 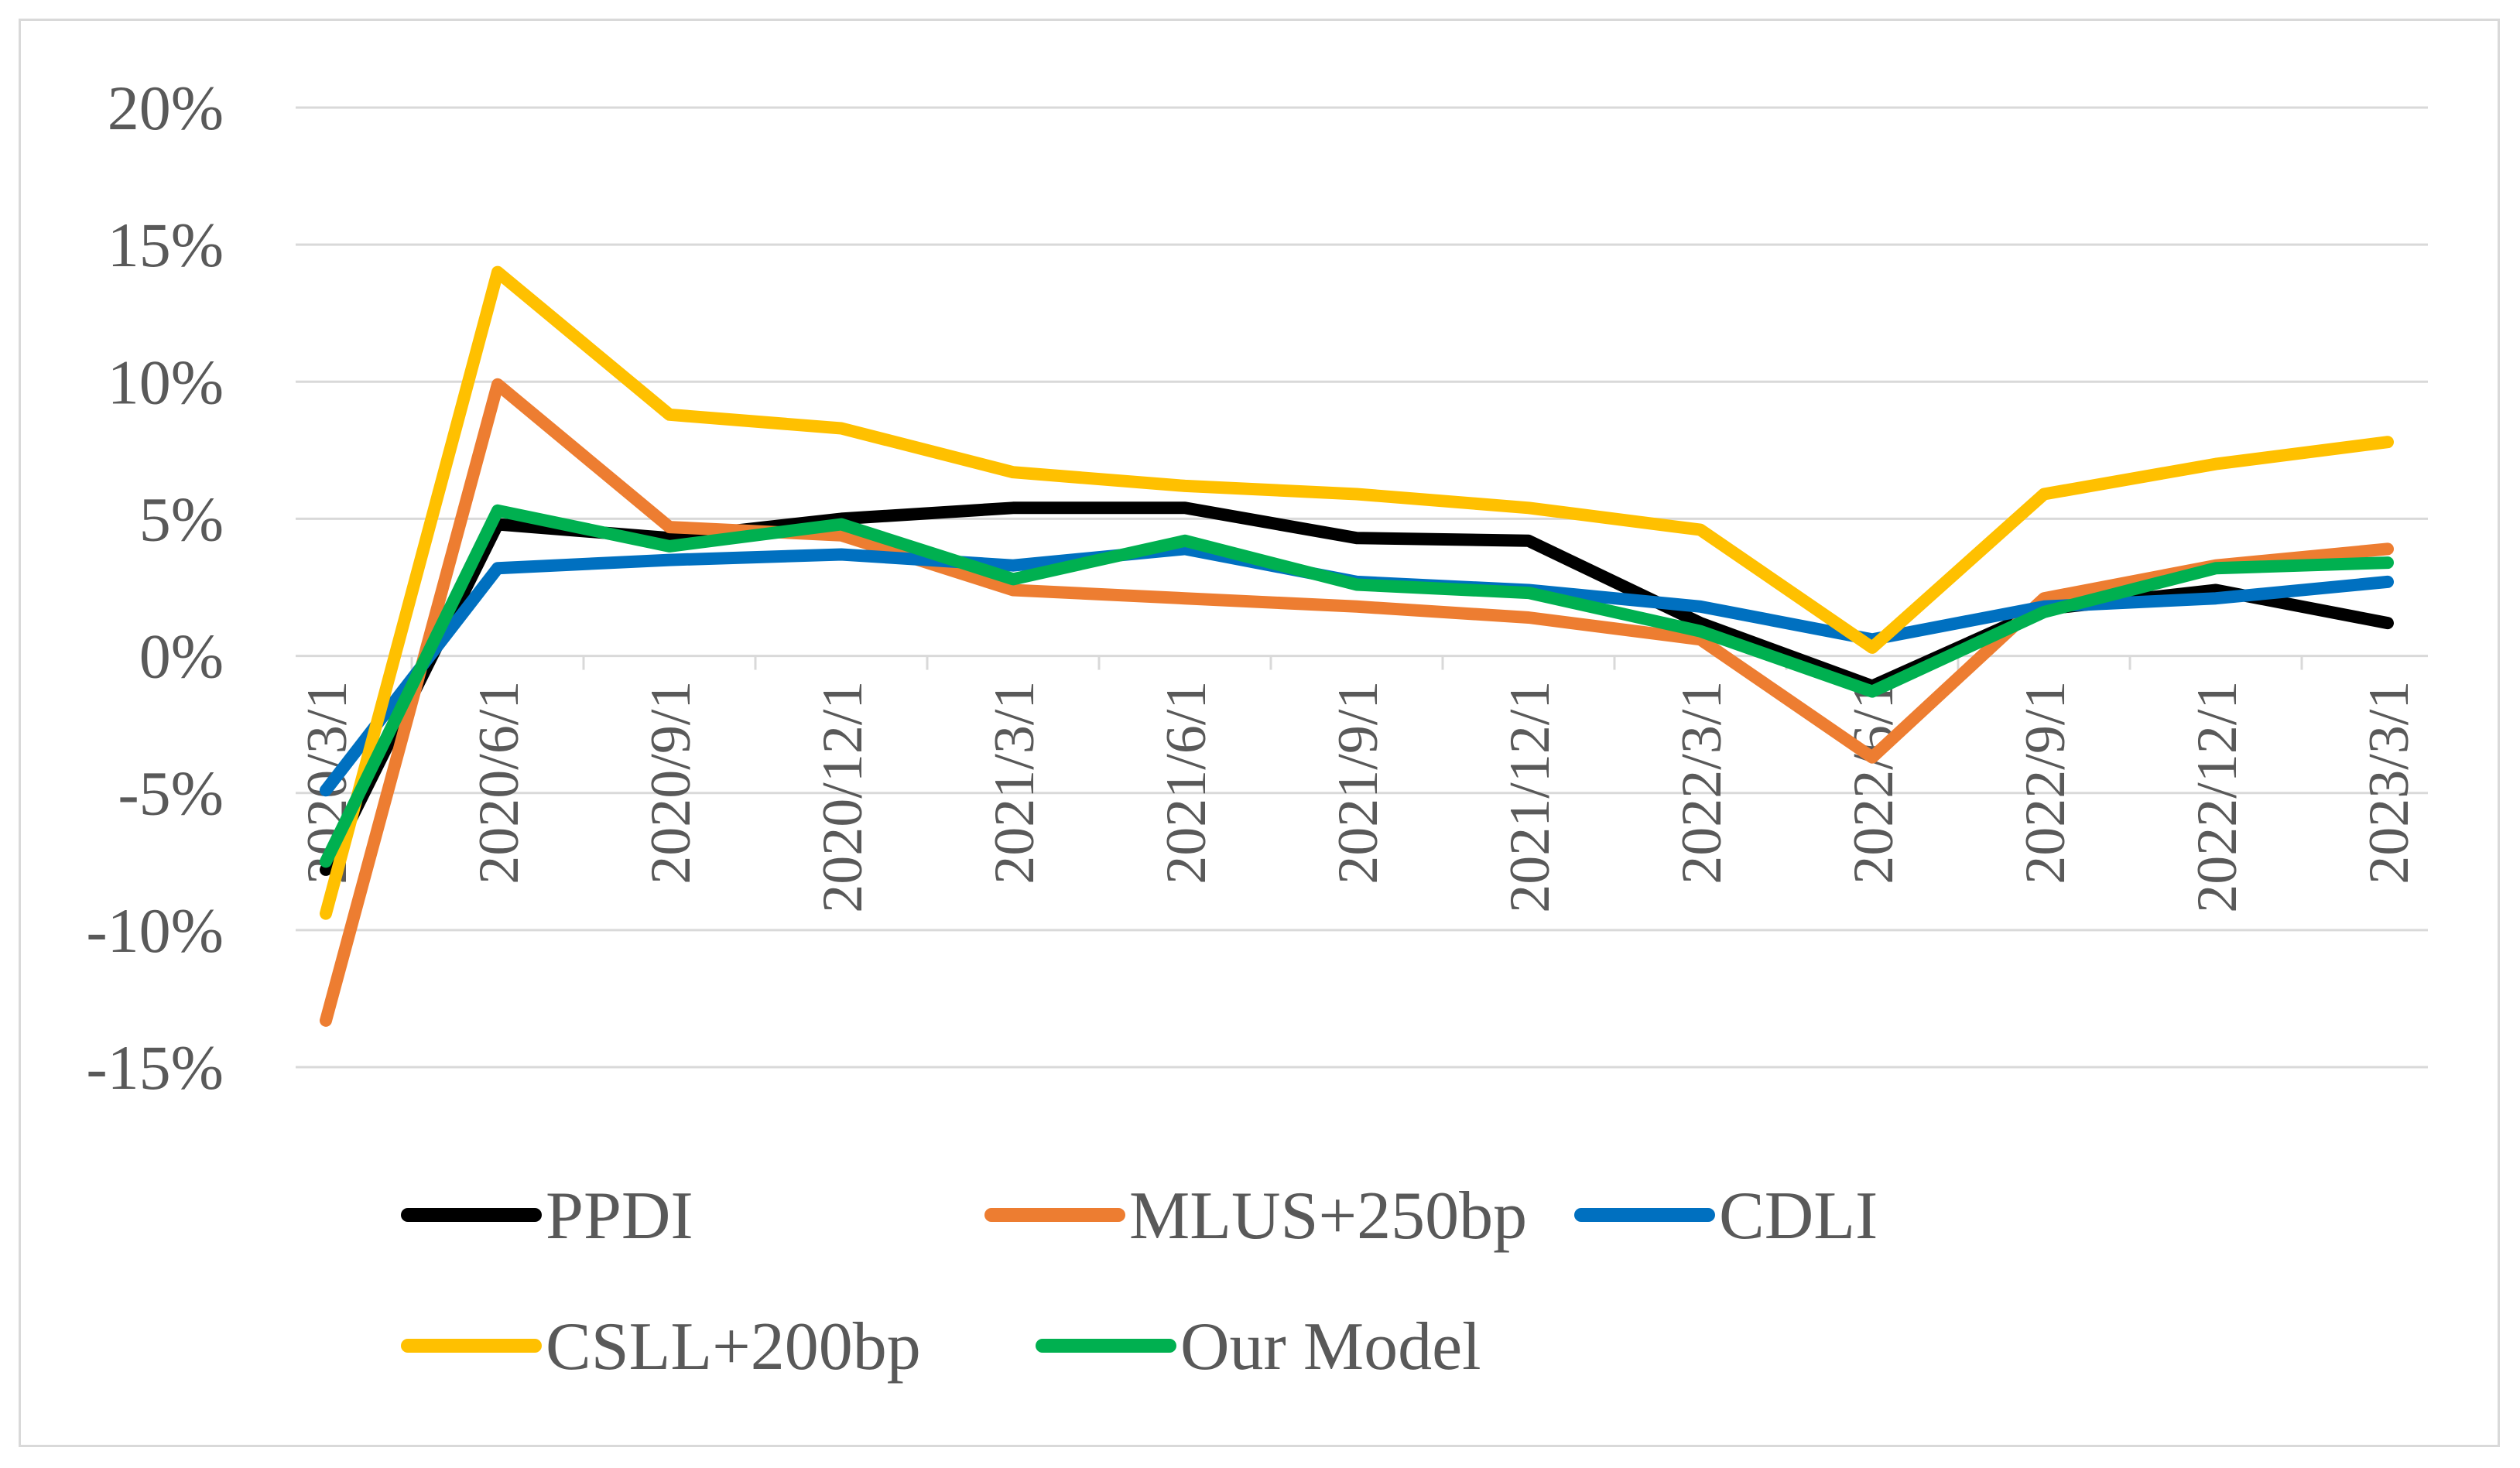 What do you see at coordinates (1330, 1346) in the screenshot?
I see `legend-label: Our Model` at bounding box center [1330, 1346].